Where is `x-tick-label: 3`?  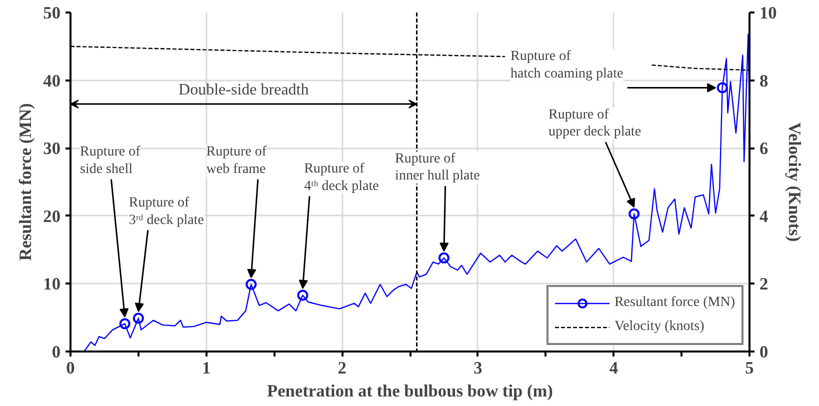
x-tick-label: 3 is located at coordinates (478, 368).